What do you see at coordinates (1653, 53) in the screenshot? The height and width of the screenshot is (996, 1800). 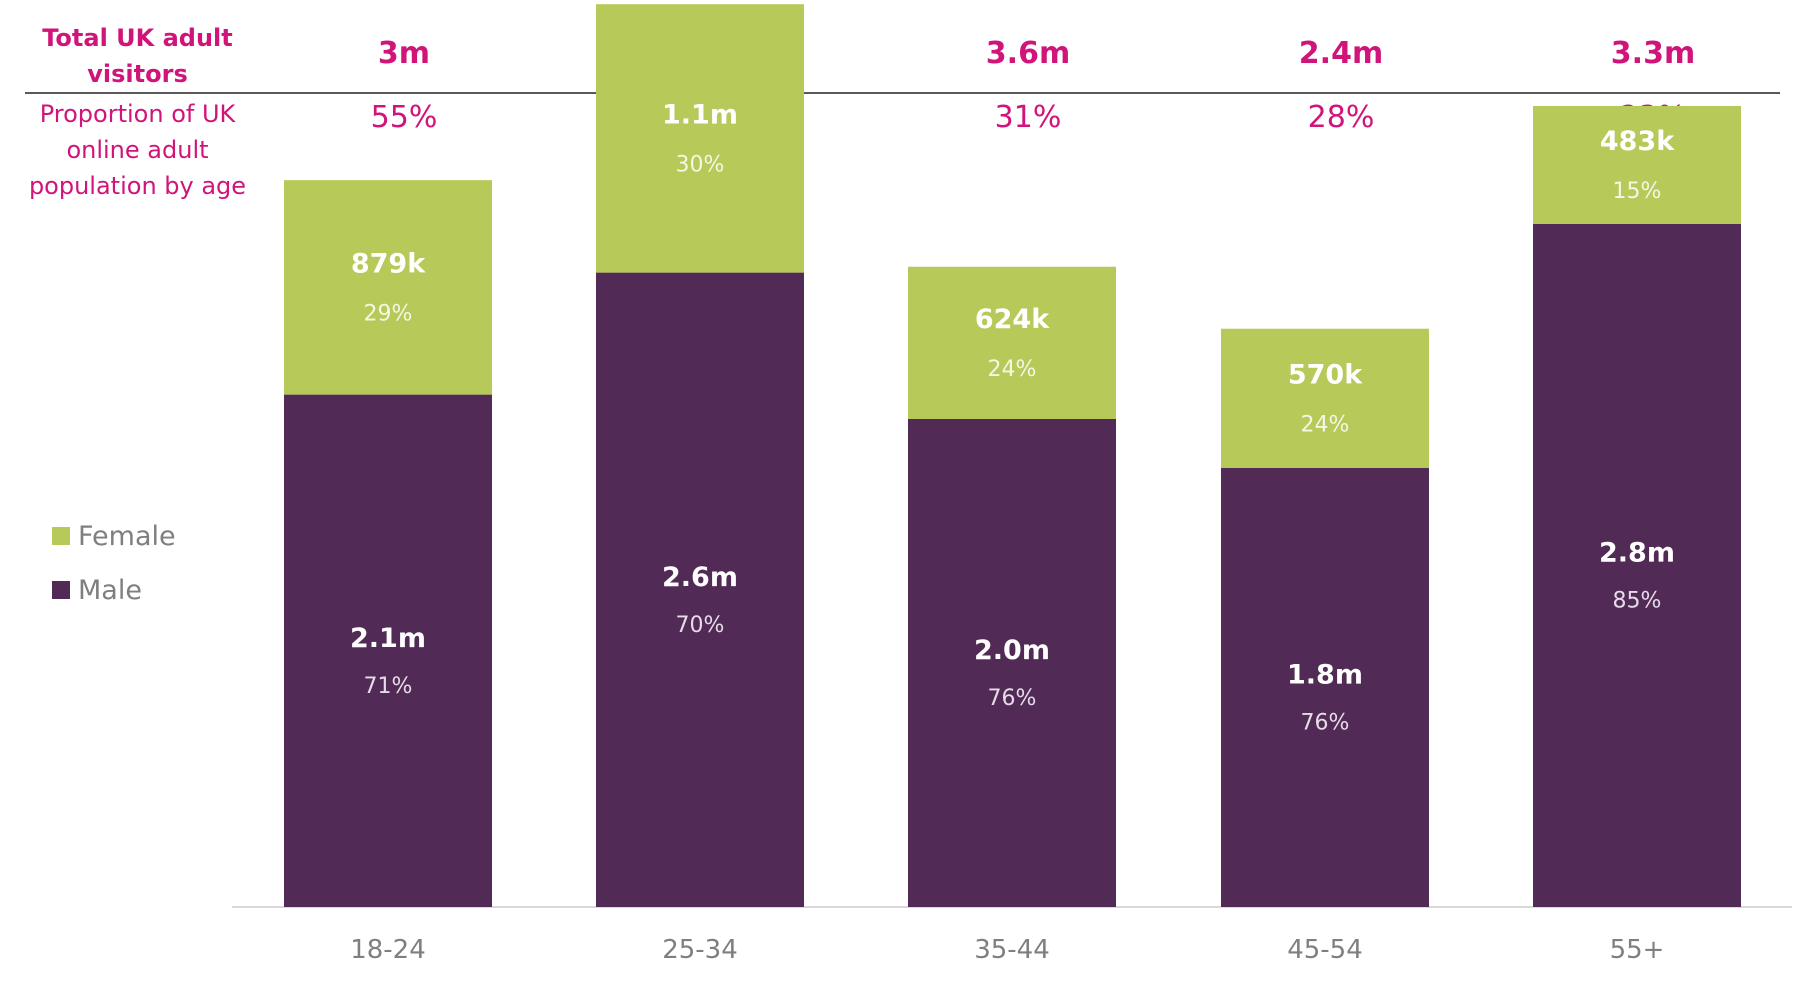 I see `total-visitors-value: 3.3m` at bounding box center [1653, 53].